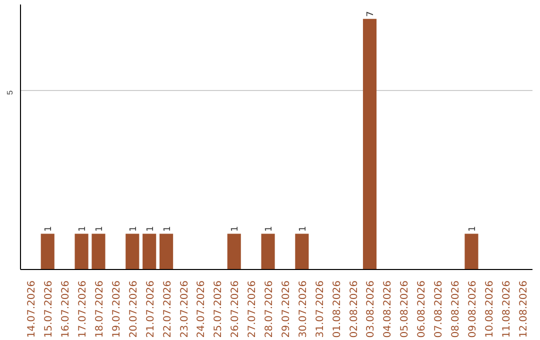 This screenshot has width=540, height=340. I want to click on x-tick-label: 15.07.2026, so click(49, 309).